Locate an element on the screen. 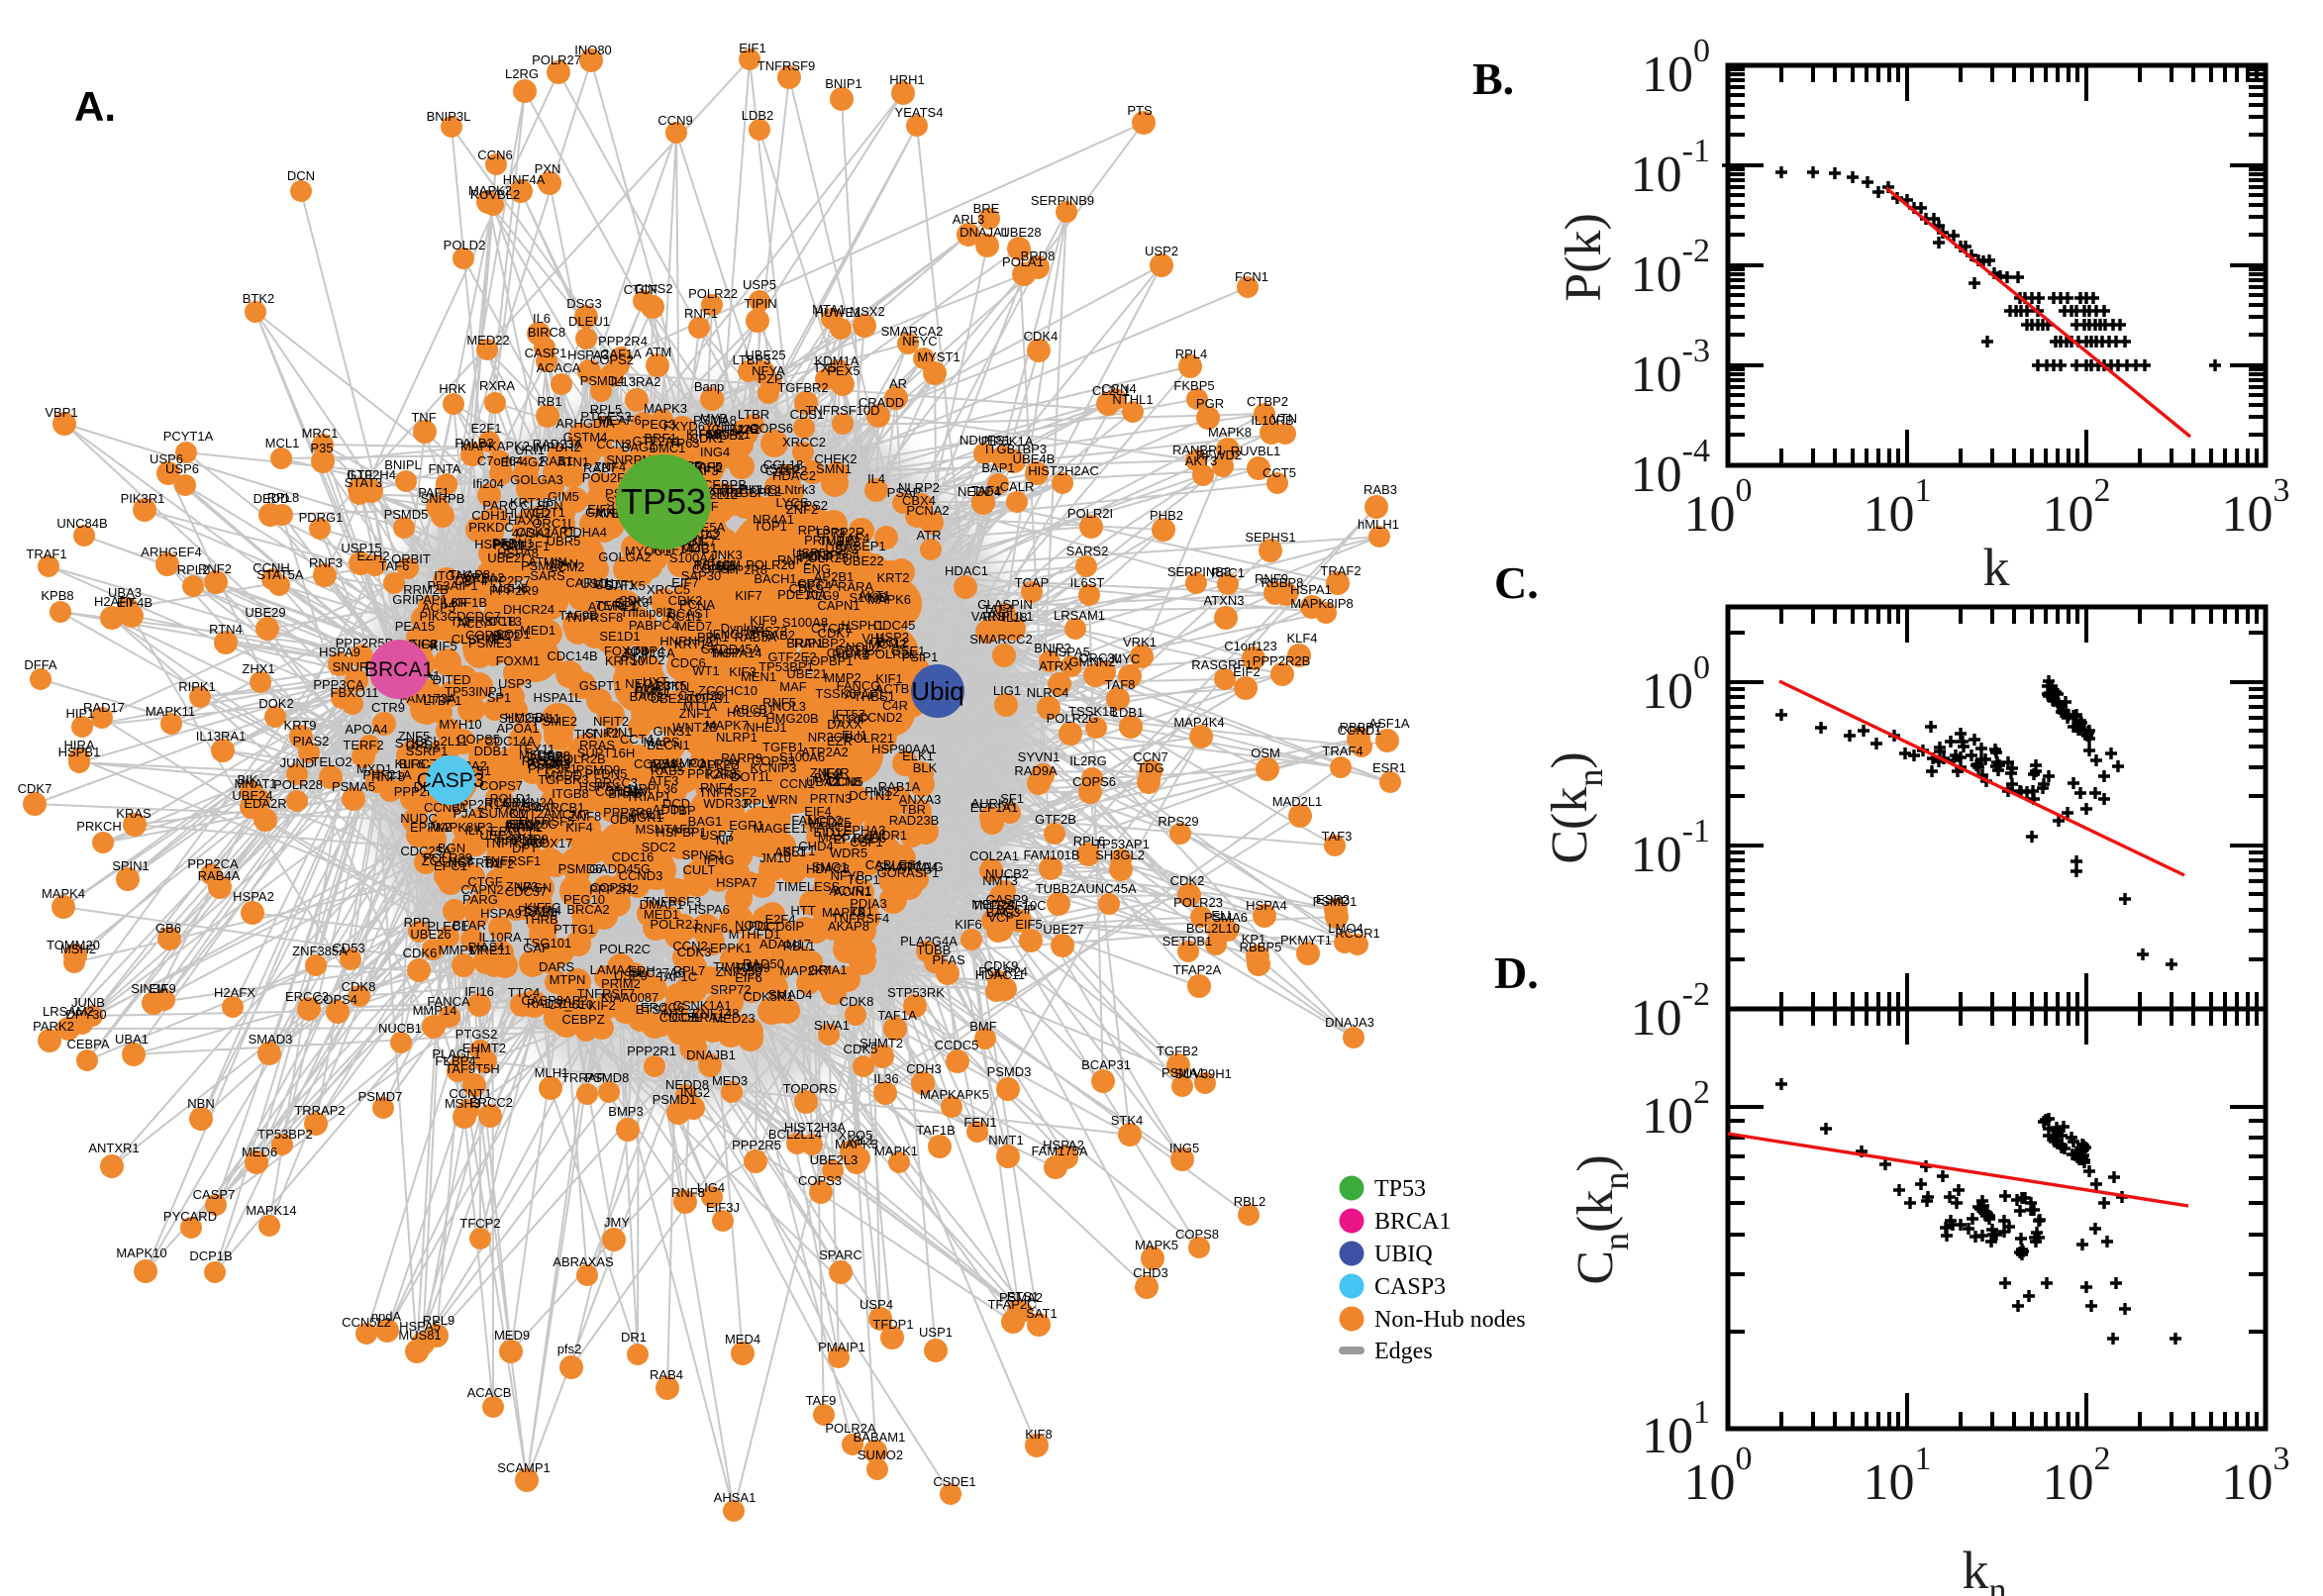  svg-text: BECN1 is located at coordinates (668, 745).